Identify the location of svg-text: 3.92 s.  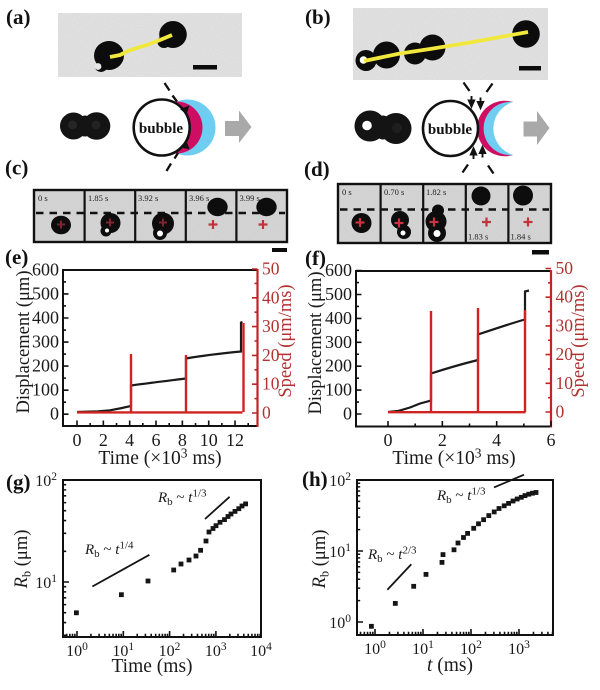
(148, 198).